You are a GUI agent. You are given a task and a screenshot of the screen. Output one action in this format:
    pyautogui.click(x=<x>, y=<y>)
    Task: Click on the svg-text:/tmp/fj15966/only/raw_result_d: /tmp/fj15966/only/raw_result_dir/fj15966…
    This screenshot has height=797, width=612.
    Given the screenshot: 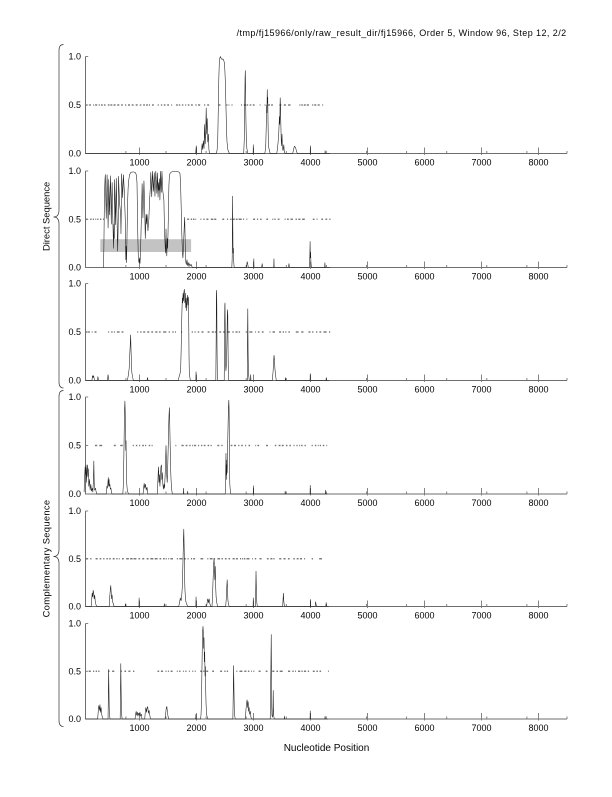 What is the action you would take?
    pyautogui.click(x=402, y=33)
    